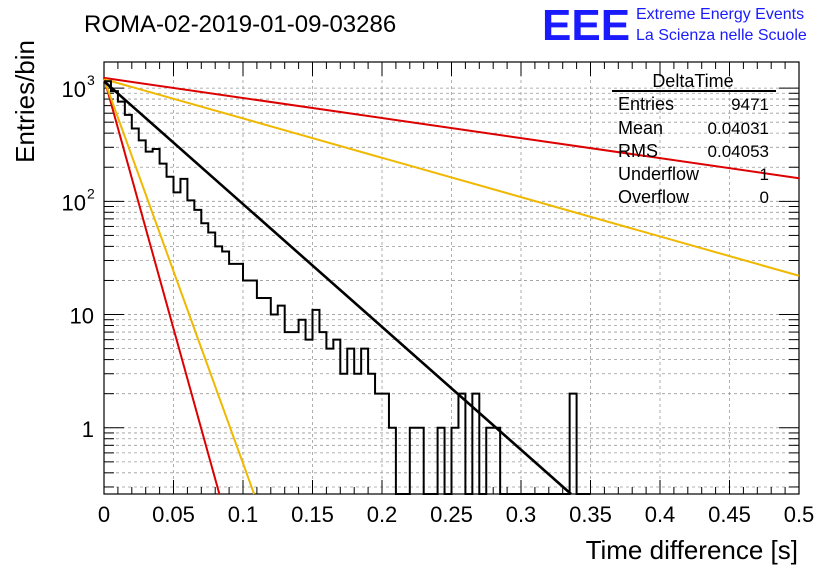 This screenshot has width=836, height=572. I want to click on stats-title: DeltaTime, so click(692, 81).